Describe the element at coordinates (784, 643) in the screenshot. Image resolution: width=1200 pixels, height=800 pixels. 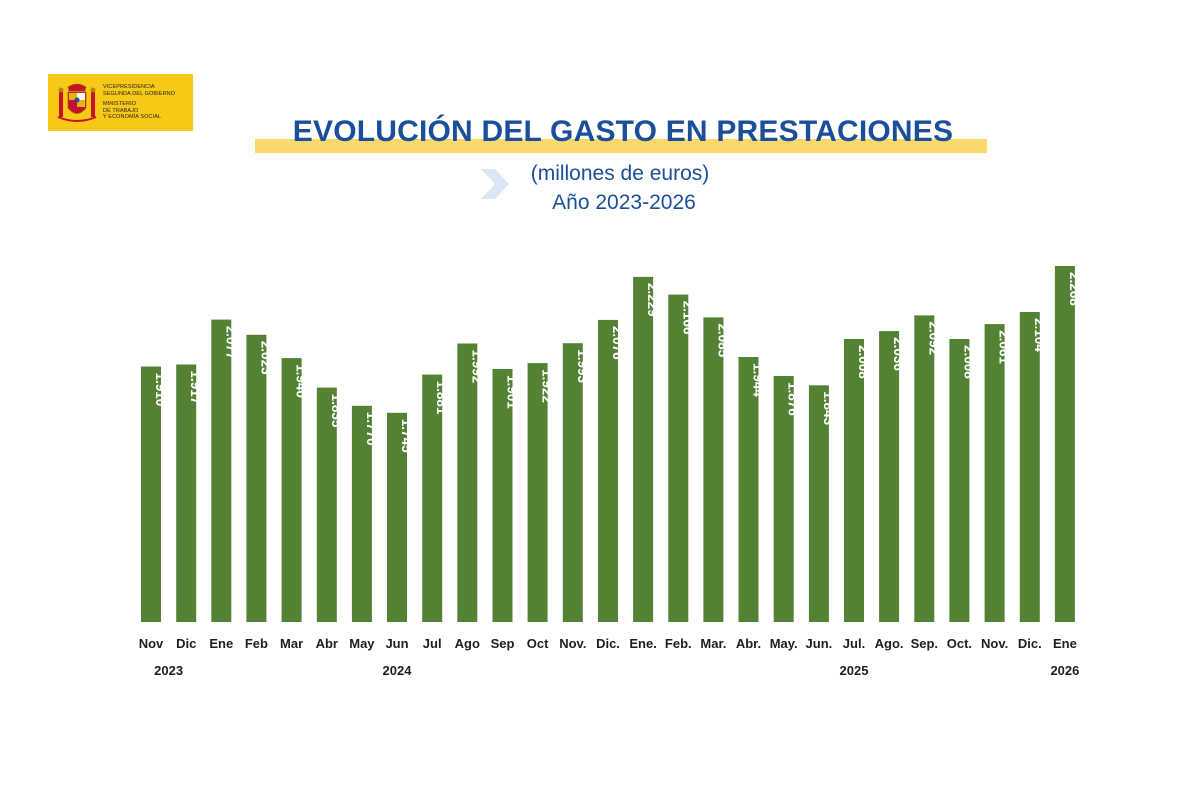
I see `x-tick-label: May.` at that location.